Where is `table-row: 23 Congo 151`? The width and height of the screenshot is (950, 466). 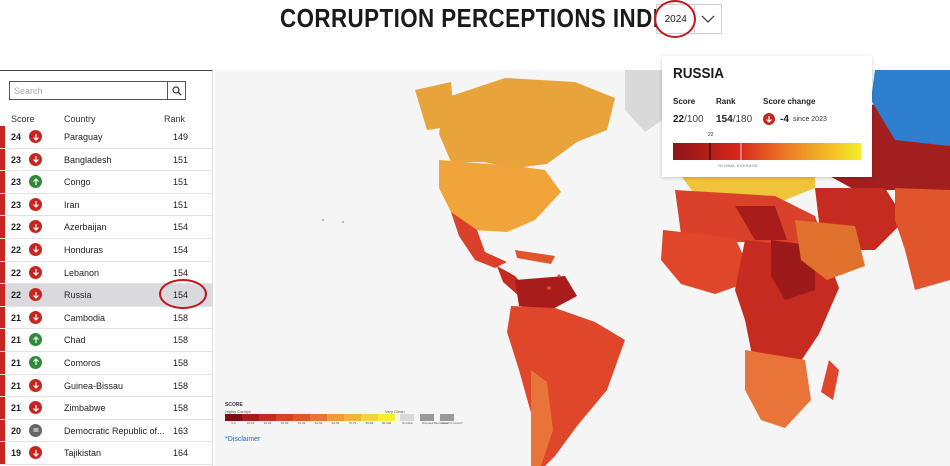
table-row: 23 Congo 151 is located at coordinates (106, 182).